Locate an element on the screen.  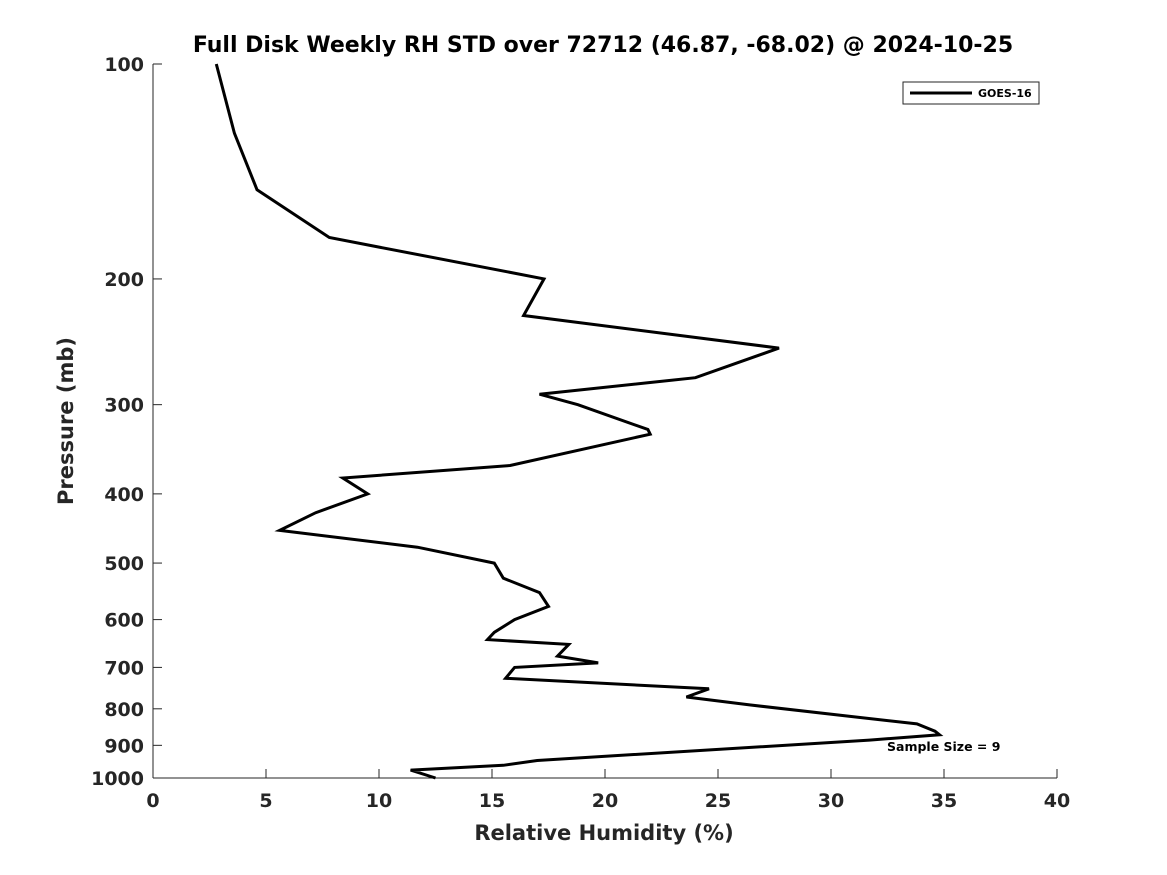
x-axis-label: Relative Humidity (%) is located at coordinates (603, 833).